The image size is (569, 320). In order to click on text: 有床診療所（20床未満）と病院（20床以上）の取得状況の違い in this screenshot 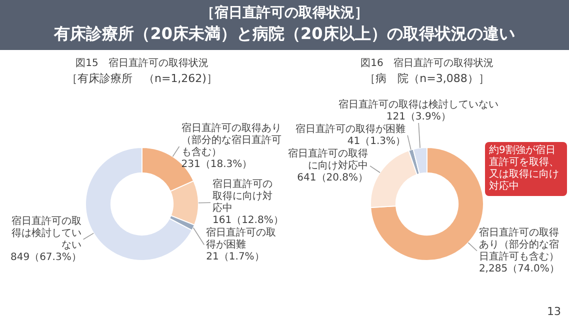, I will do `click(284, 34)`.